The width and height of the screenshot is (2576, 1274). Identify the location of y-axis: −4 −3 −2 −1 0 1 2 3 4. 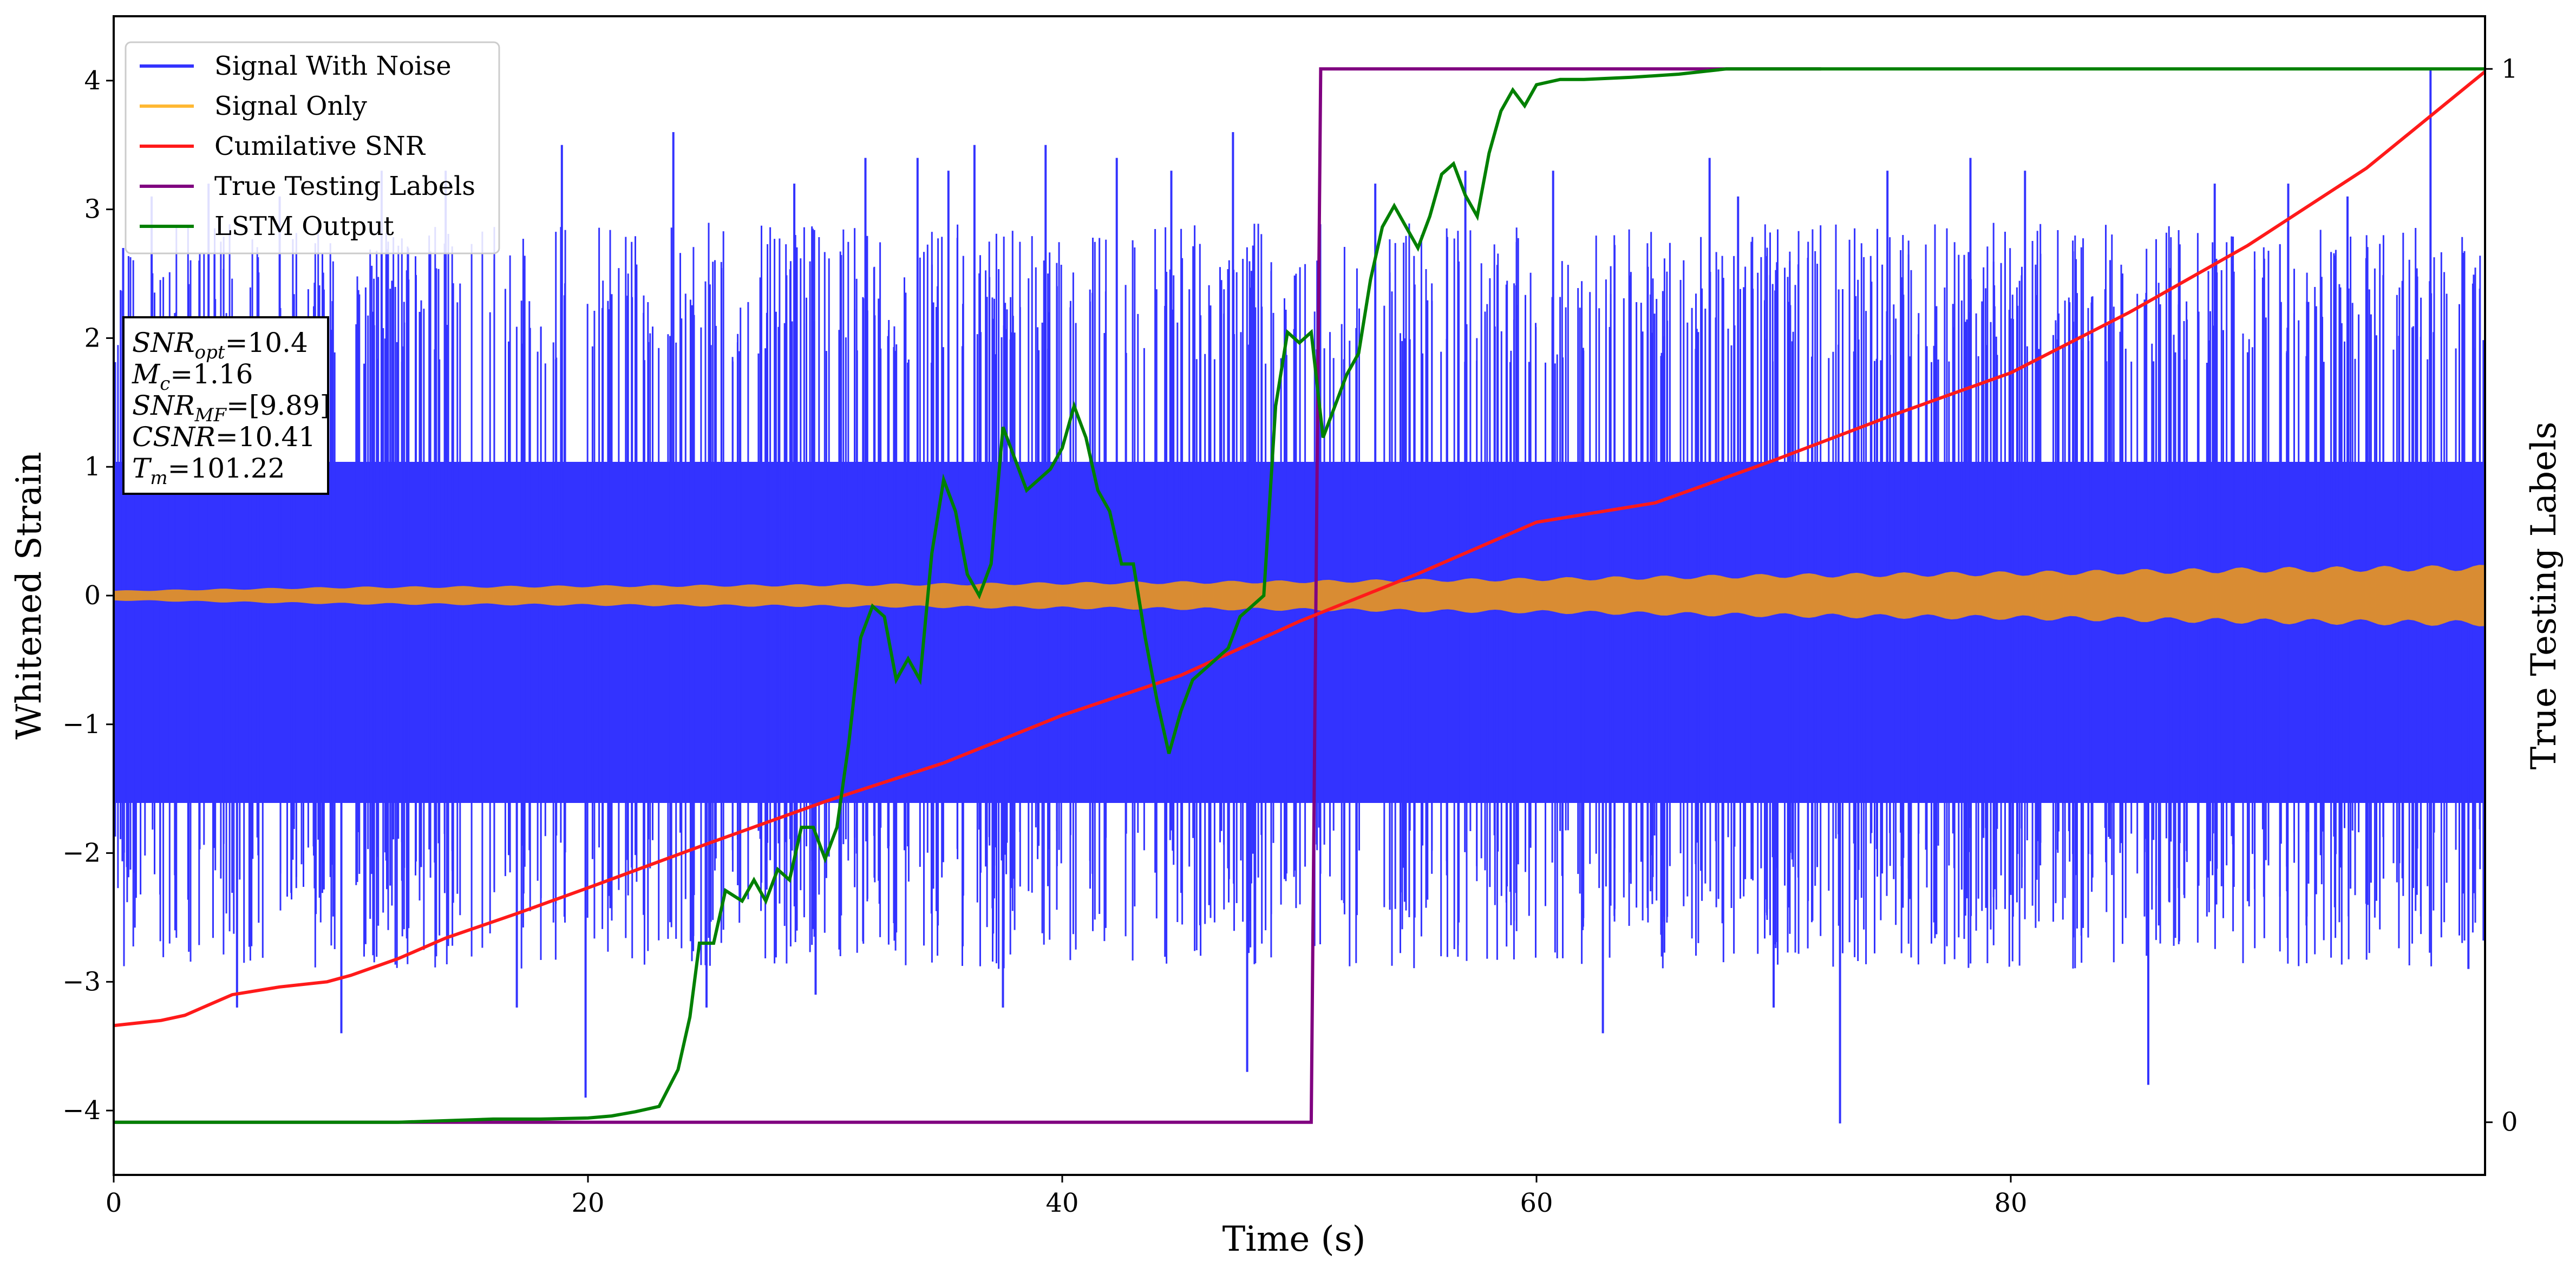
(88, 596).